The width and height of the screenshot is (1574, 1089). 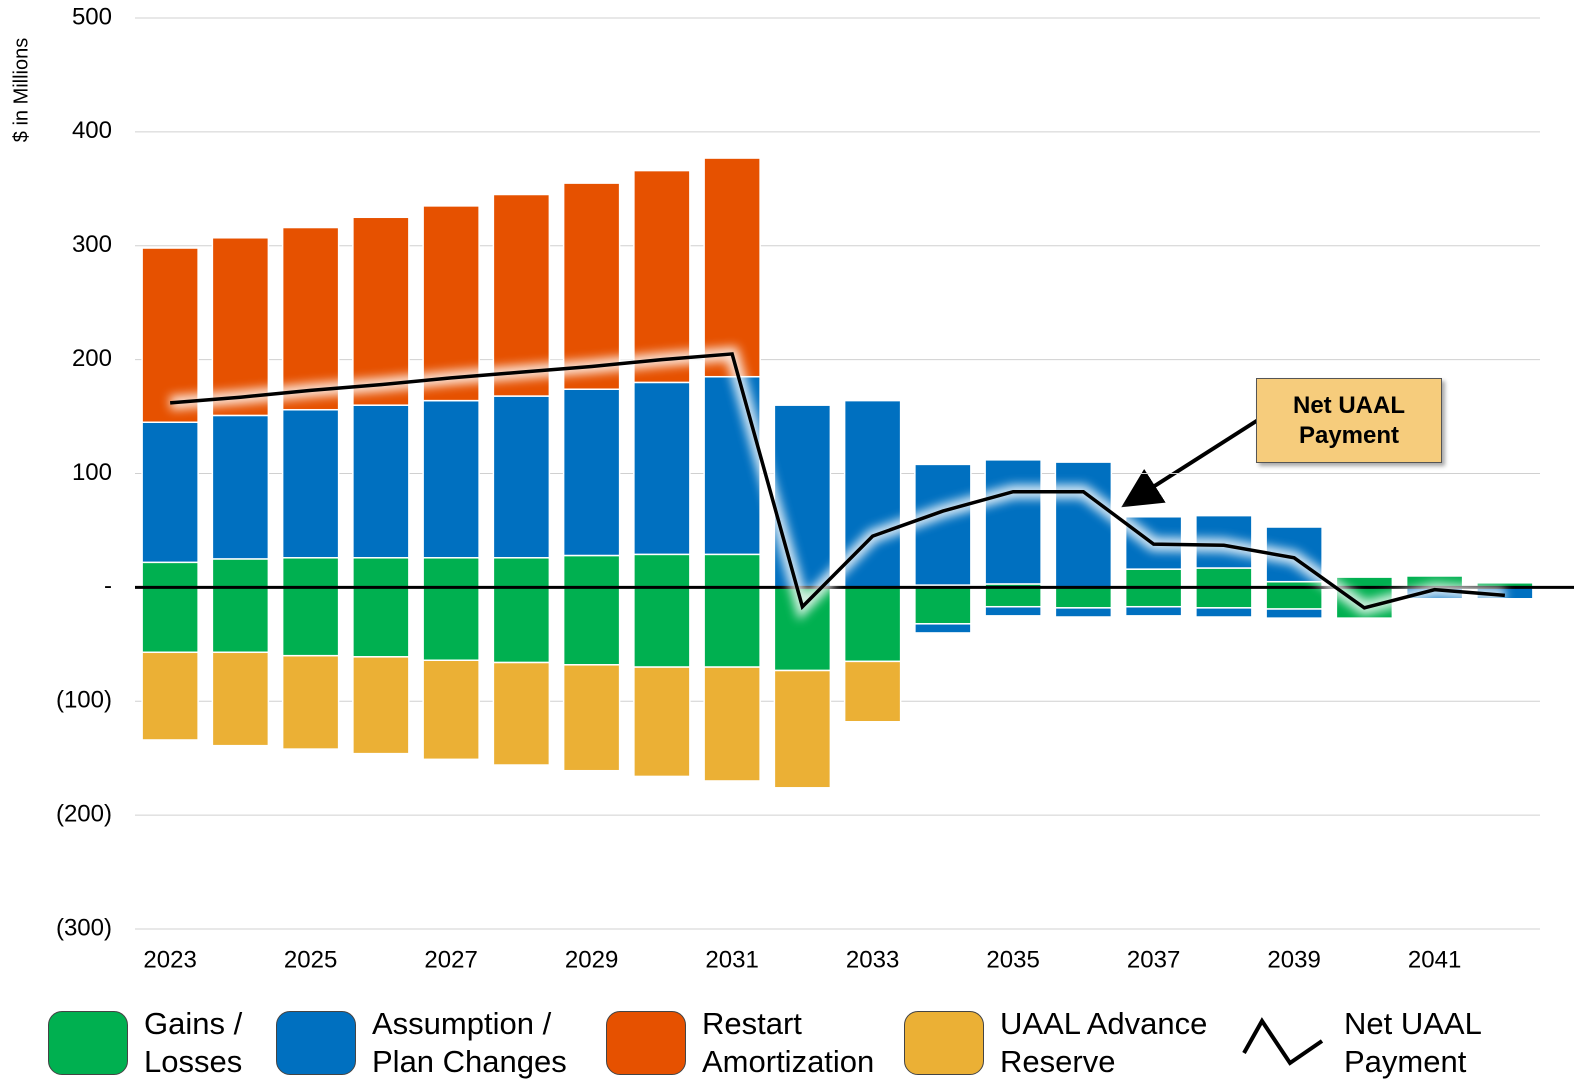 What do you see at coordinates (1293, 959) in the screenshot?
I see `x-tick-label: 2039` at bounding box center [1293, 959].